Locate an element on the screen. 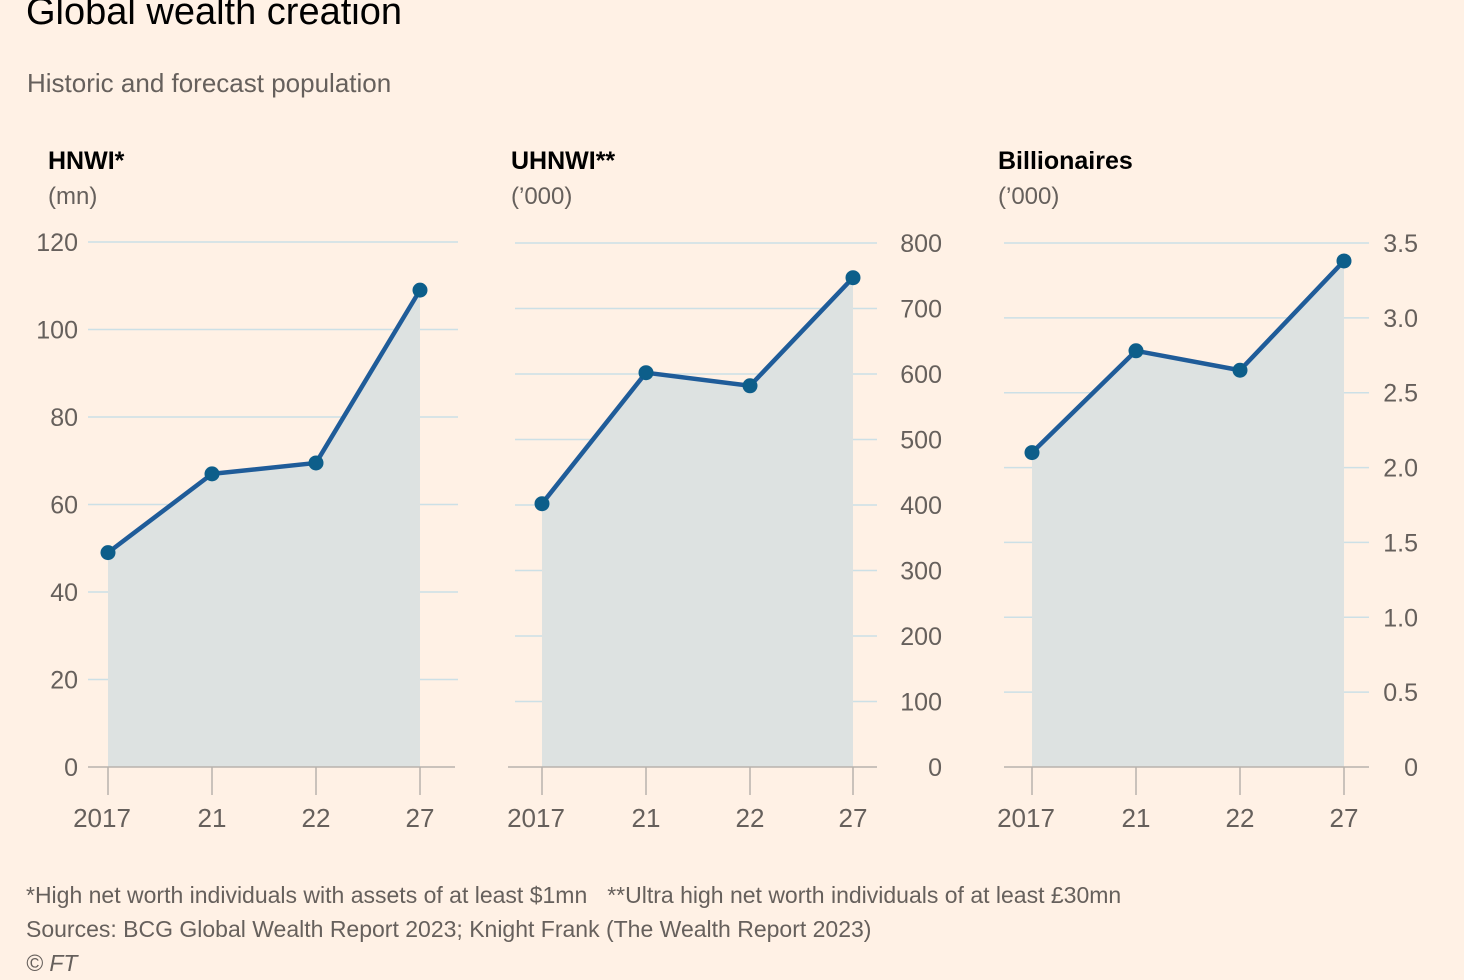 This screenshot has width=1464, height=980. y-tick-label: 1.5 is located at coordinates (1400, 543).